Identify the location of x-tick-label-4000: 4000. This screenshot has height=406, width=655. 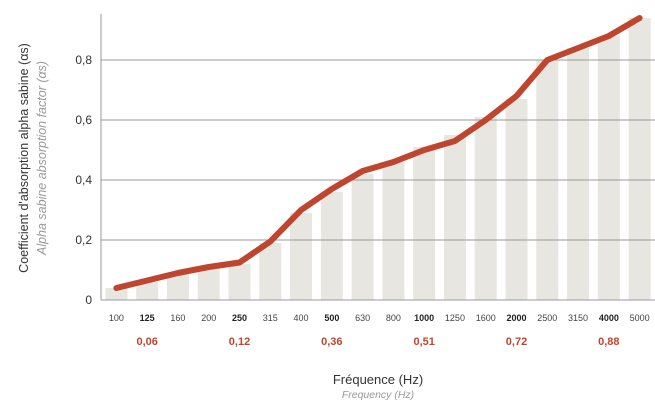
(609, 318).